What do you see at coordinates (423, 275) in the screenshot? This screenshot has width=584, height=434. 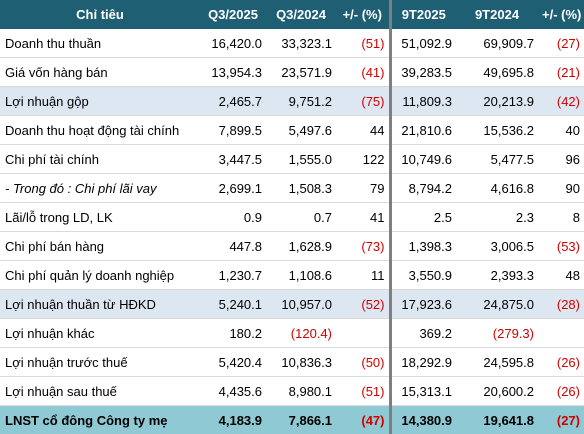 I see `cell-9t2025: 3,550.9` at bounding box center [423, 275].